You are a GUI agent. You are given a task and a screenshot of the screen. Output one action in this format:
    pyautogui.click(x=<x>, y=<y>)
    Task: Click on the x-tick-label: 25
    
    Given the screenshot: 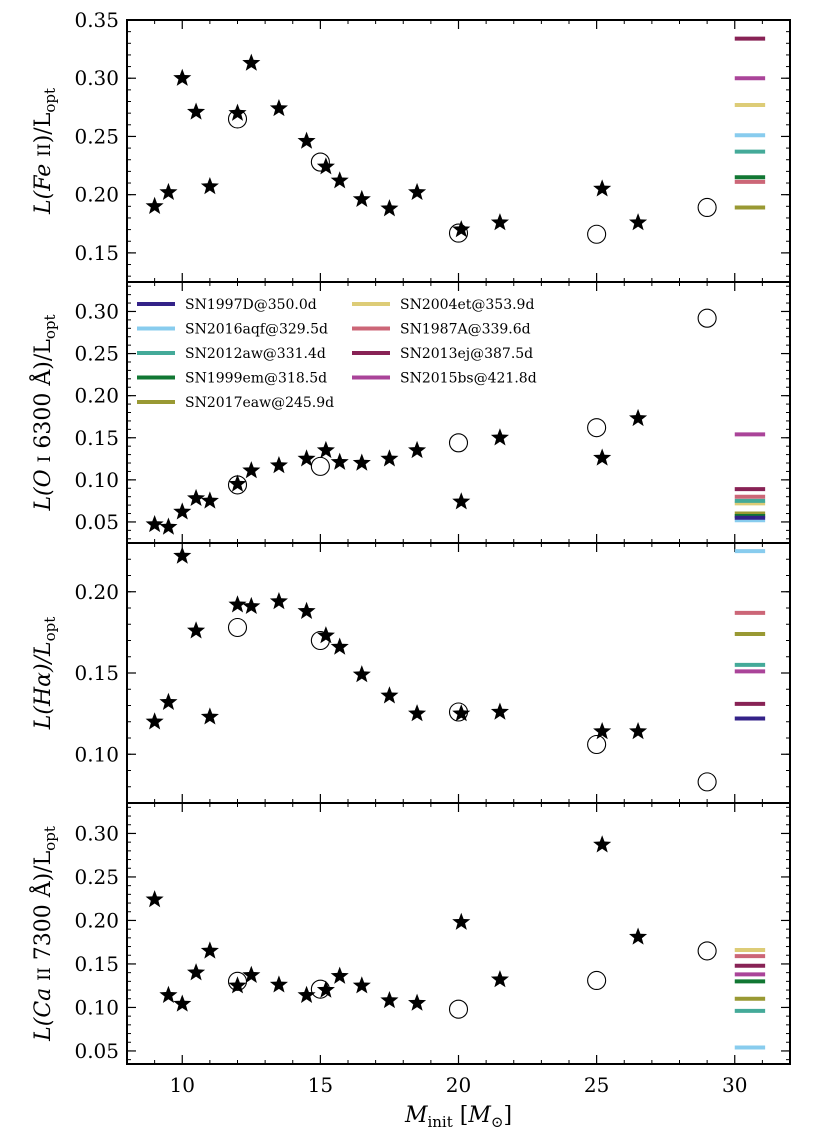 What is the action you would take?
    pyautogui.click(x=596, y=1085)
    